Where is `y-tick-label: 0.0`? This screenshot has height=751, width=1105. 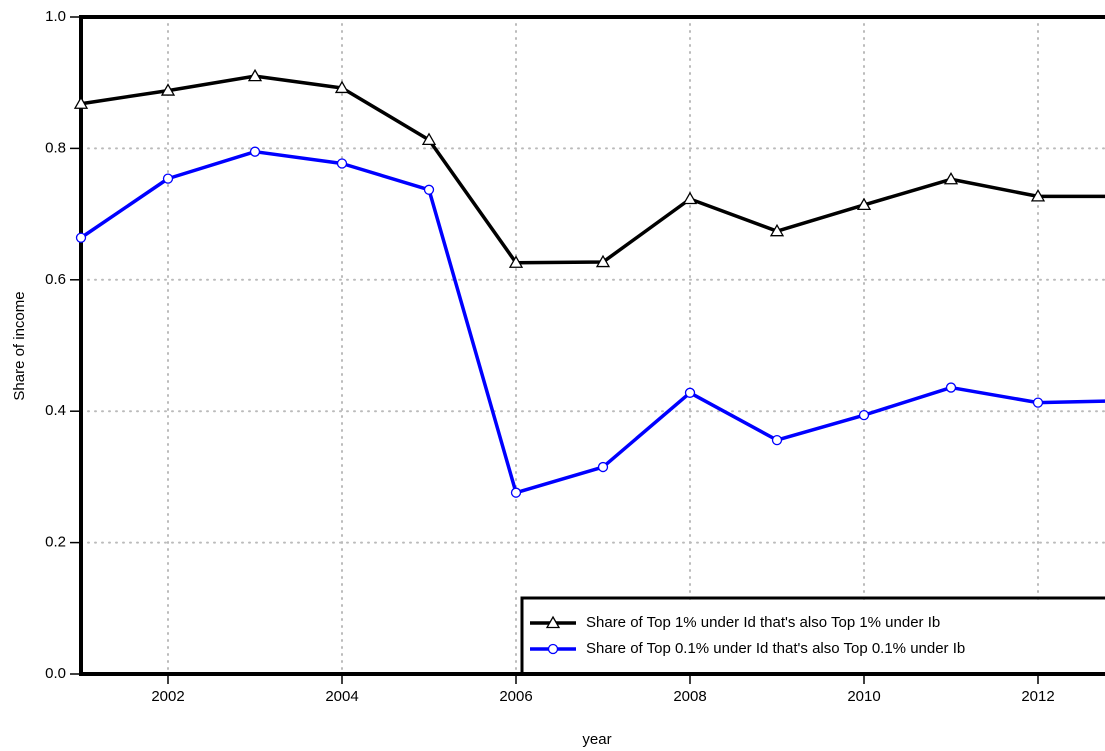
y-tick-label: 0.0 is located at coordinates (55, 673).